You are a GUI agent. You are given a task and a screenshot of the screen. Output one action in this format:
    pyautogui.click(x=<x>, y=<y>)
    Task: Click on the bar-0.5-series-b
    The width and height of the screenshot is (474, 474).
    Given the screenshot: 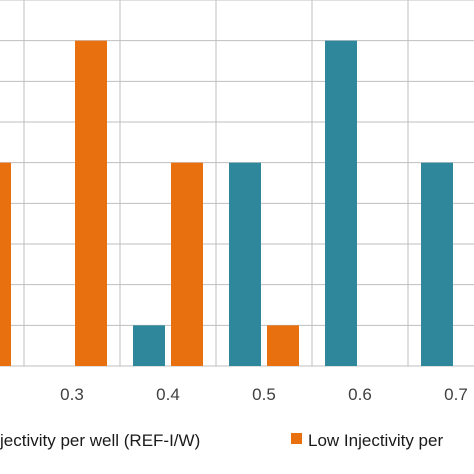 What is the action you would take?
    pyautogui.click(x=283, y=345)
    